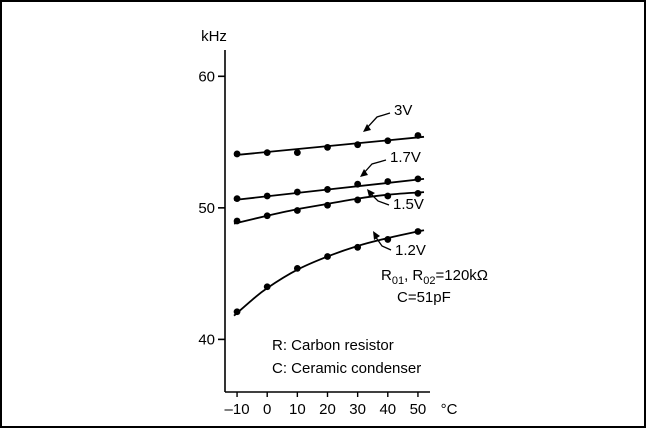 This screenshot has width=646, height=433. What do you see at coordinates (364, 173) in the screenshot?
I see `arrowhead-1-7v` at bounding box center [364, 173].